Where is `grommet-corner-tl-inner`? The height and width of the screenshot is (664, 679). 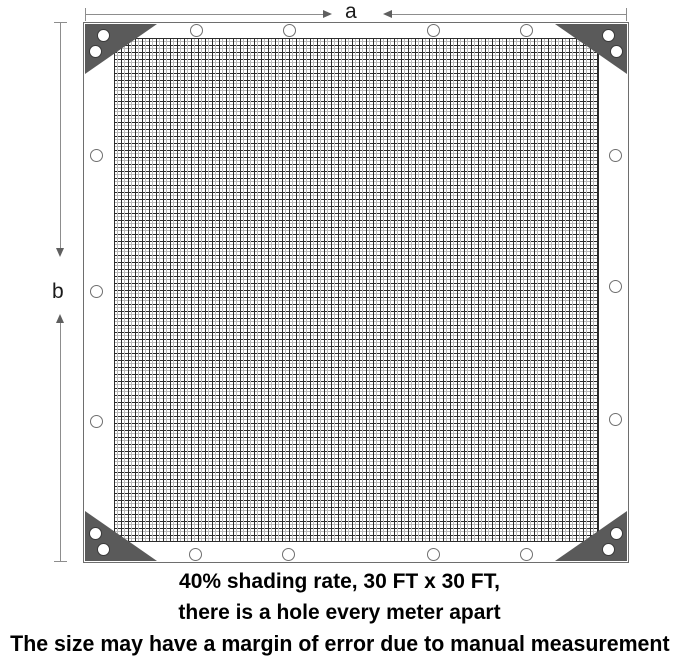
grommet-corner-tl-inner is located at coordinates (95, 51).